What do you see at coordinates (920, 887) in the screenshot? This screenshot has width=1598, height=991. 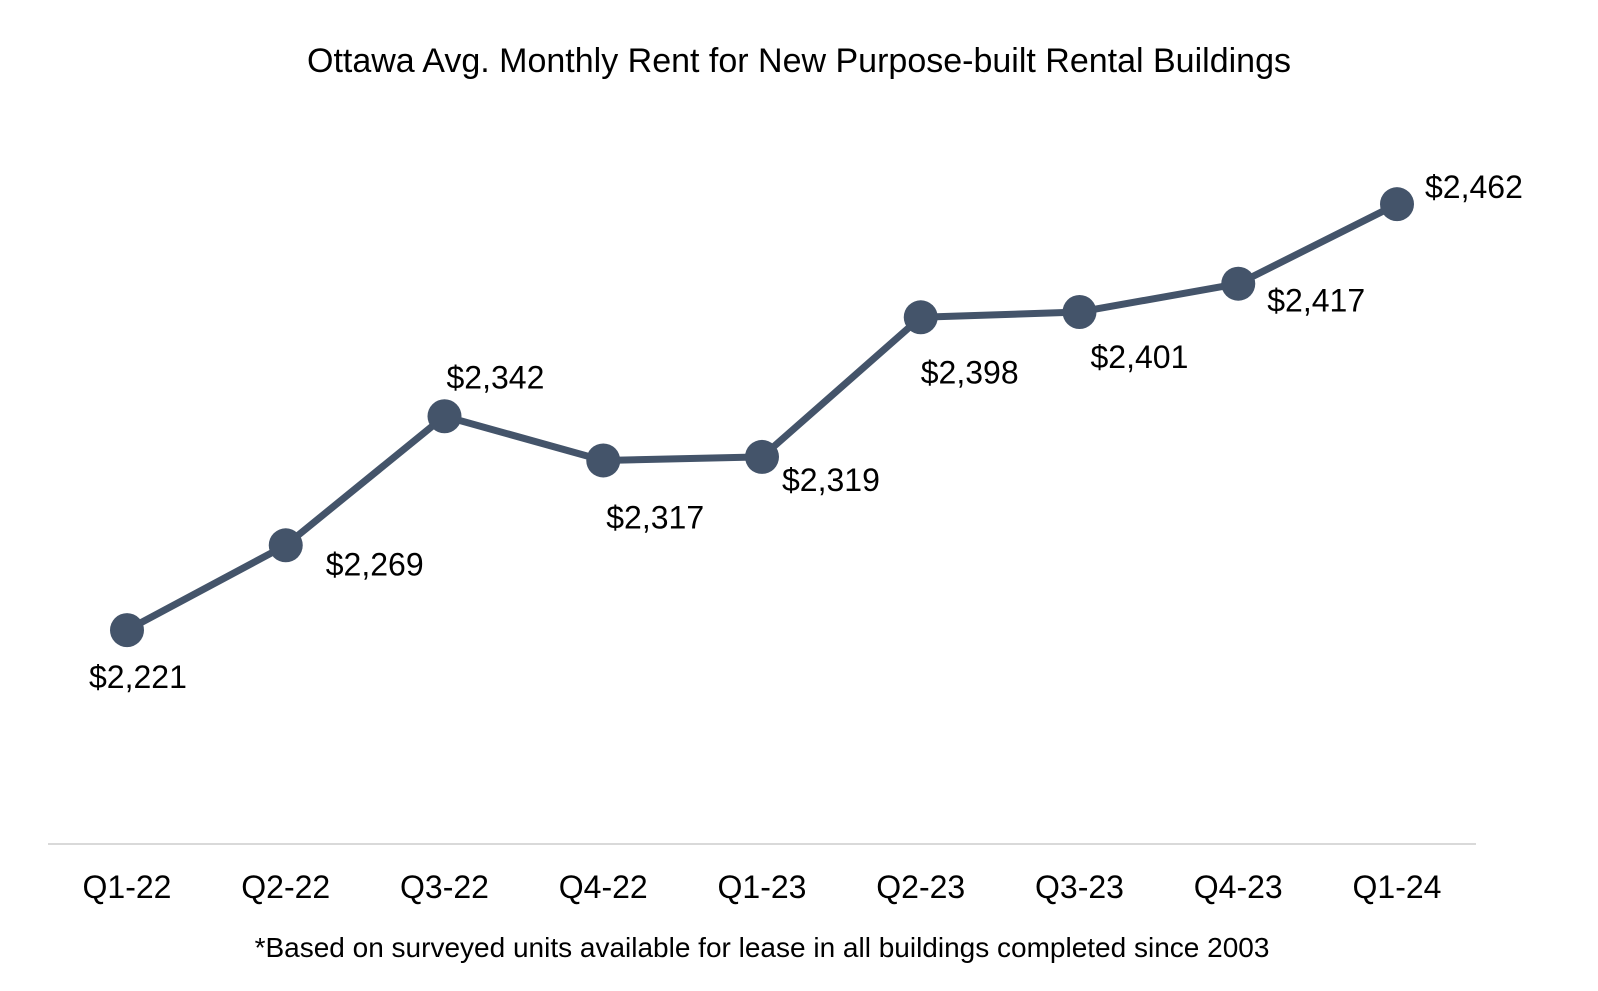 I see `x-tick-label: Q2-23` at bounding box center [920, 887].